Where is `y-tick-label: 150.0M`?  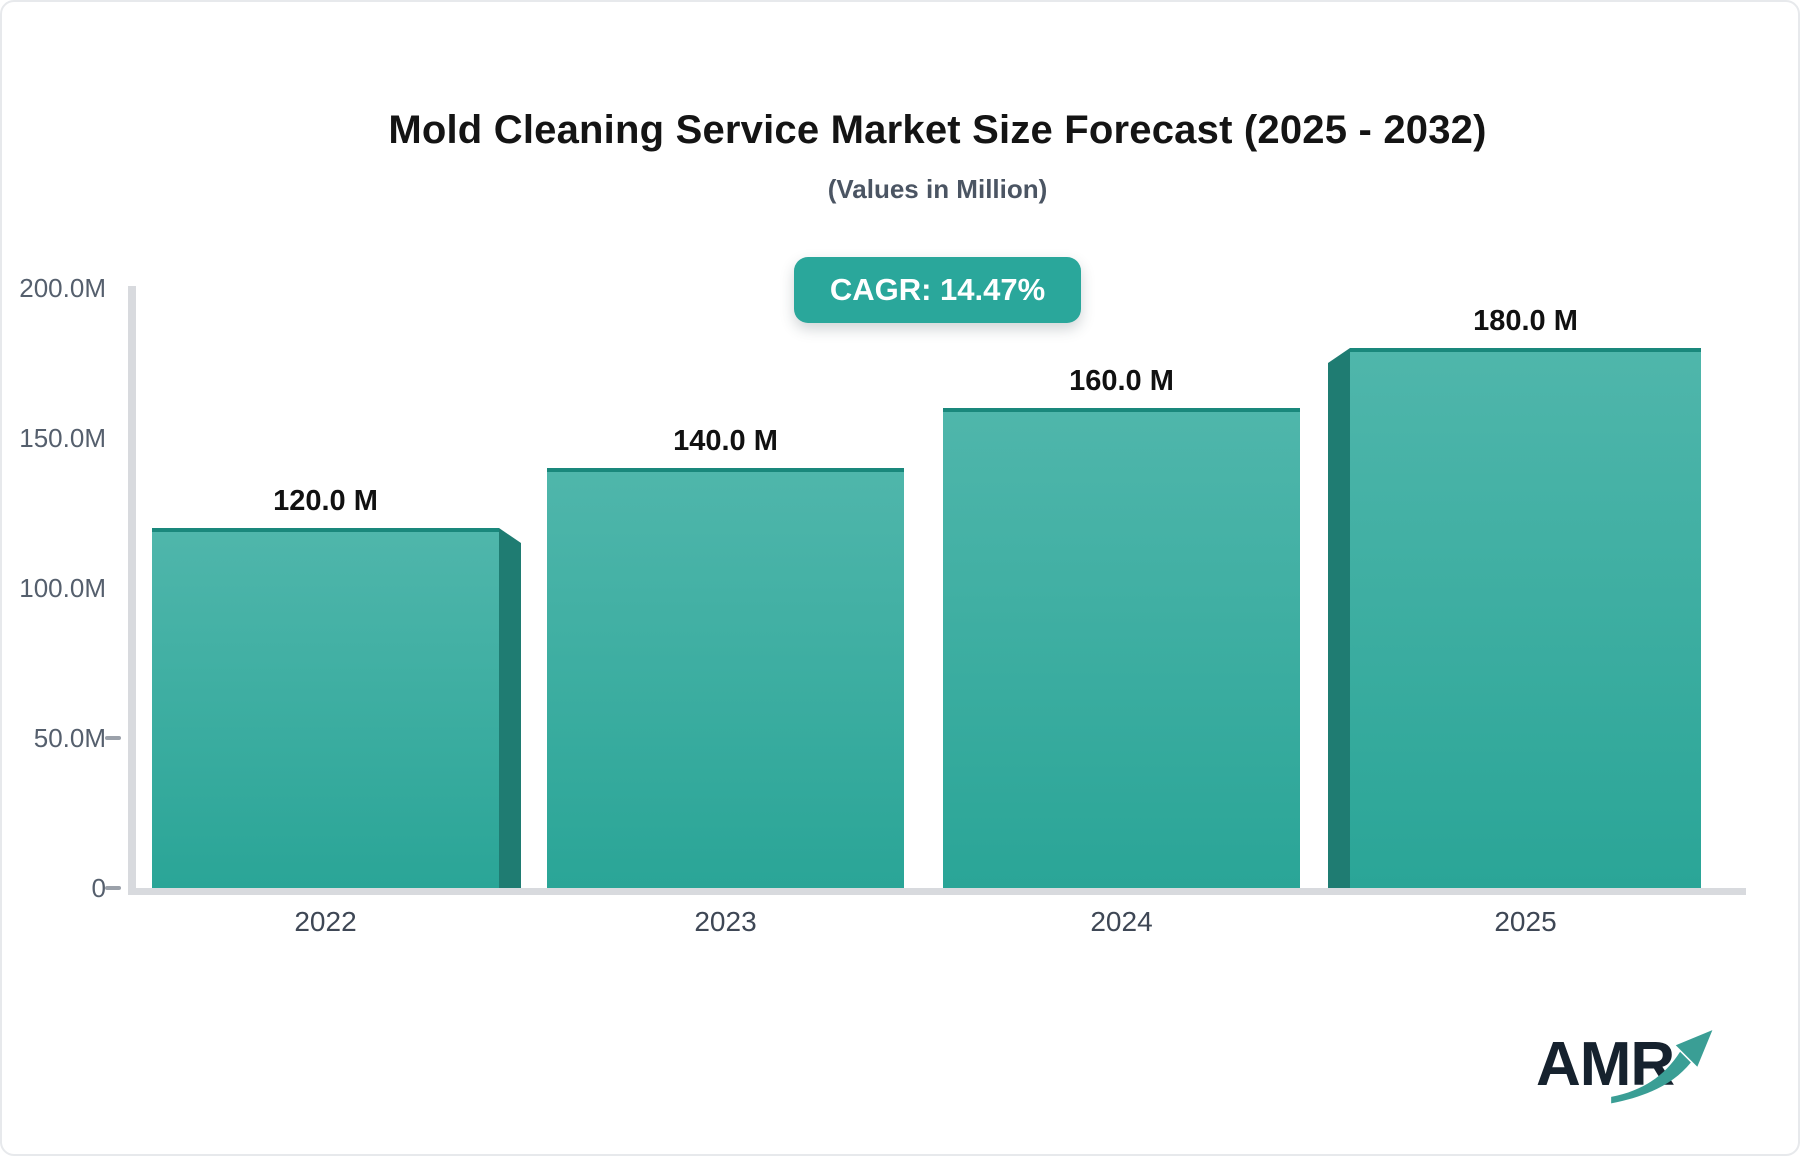
y-tick-label: 150.0M is located at coordinates (62, 438).